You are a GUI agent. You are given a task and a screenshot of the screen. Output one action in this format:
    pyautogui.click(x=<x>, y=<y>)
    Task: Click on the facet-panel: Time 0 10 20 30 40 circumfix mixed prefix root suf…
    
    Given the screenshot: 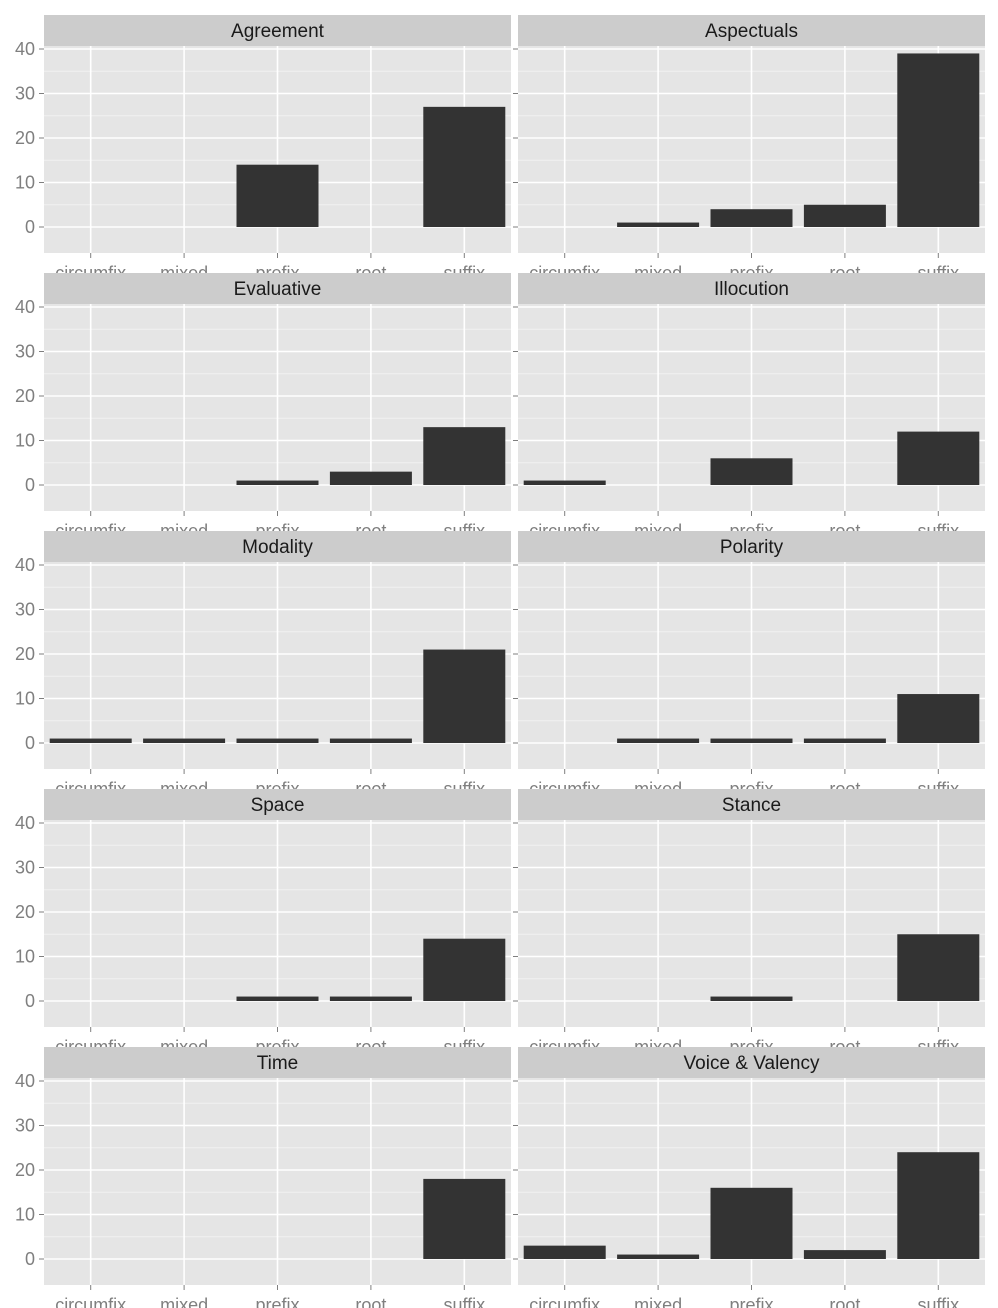 What is the action you would take?
    pyautogui.click(x=263, y=1177)
    